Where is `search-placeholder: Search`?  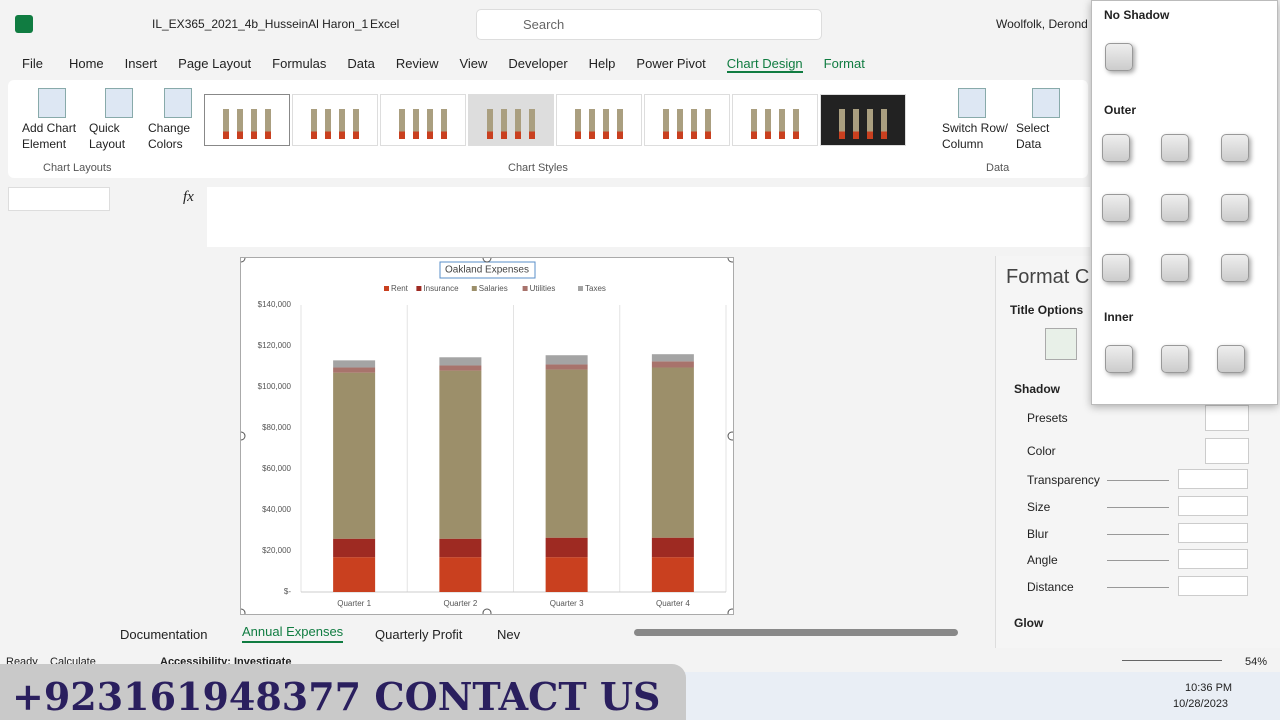 search-placeholder: Search is located at coordinates (544, 24).